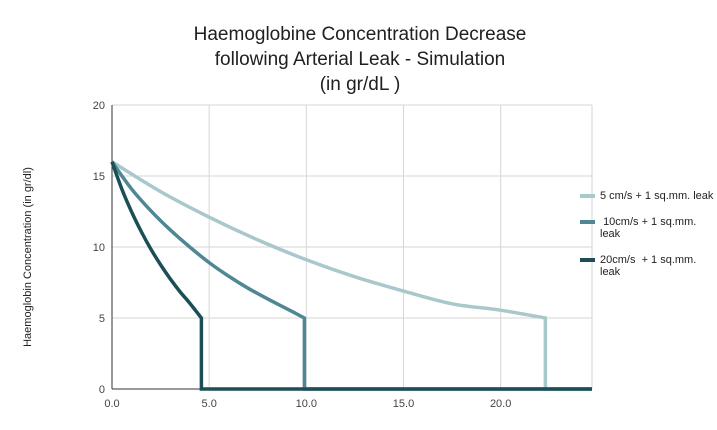  What do you see at coordinates (360, 34) in the screenshot?
I see `chart-title-line-1: Haemoglobine Concentration Decrease` at bounding box center [360, 34].